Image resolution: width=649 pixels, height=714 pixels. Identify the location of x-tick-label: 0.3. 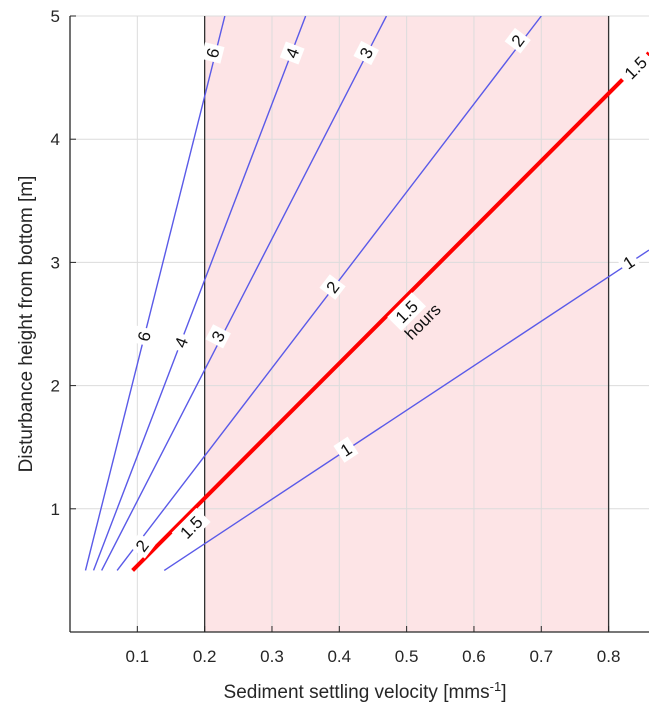
(272, 656).